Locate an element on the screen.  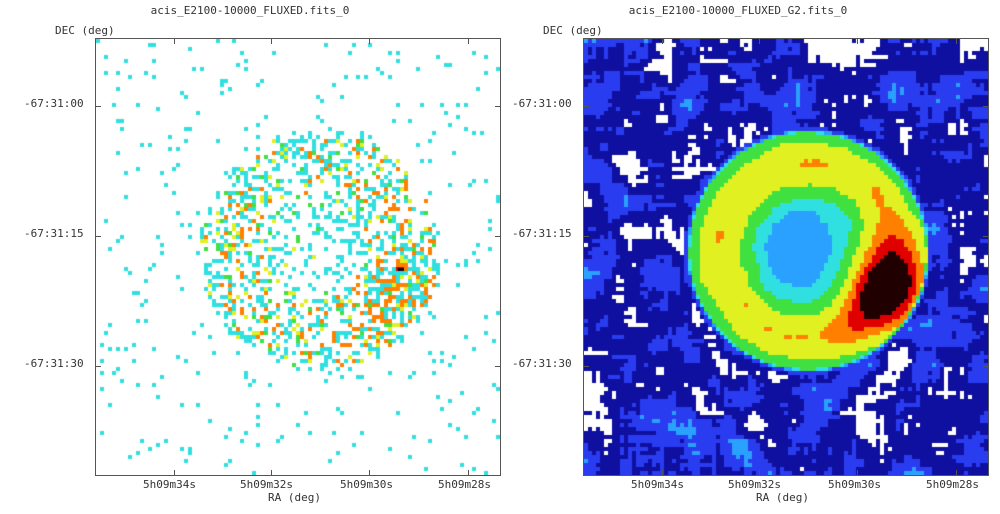
panel-title: acis_E2100-10000_FLUXED_G2.fits_0 is located at coordinates (738, 10).